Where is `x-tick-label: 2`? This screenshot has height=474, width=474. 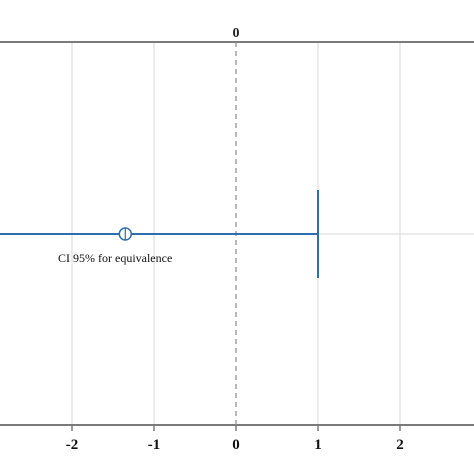 x-tick-label: 2 is located at coordinates (400, 445).